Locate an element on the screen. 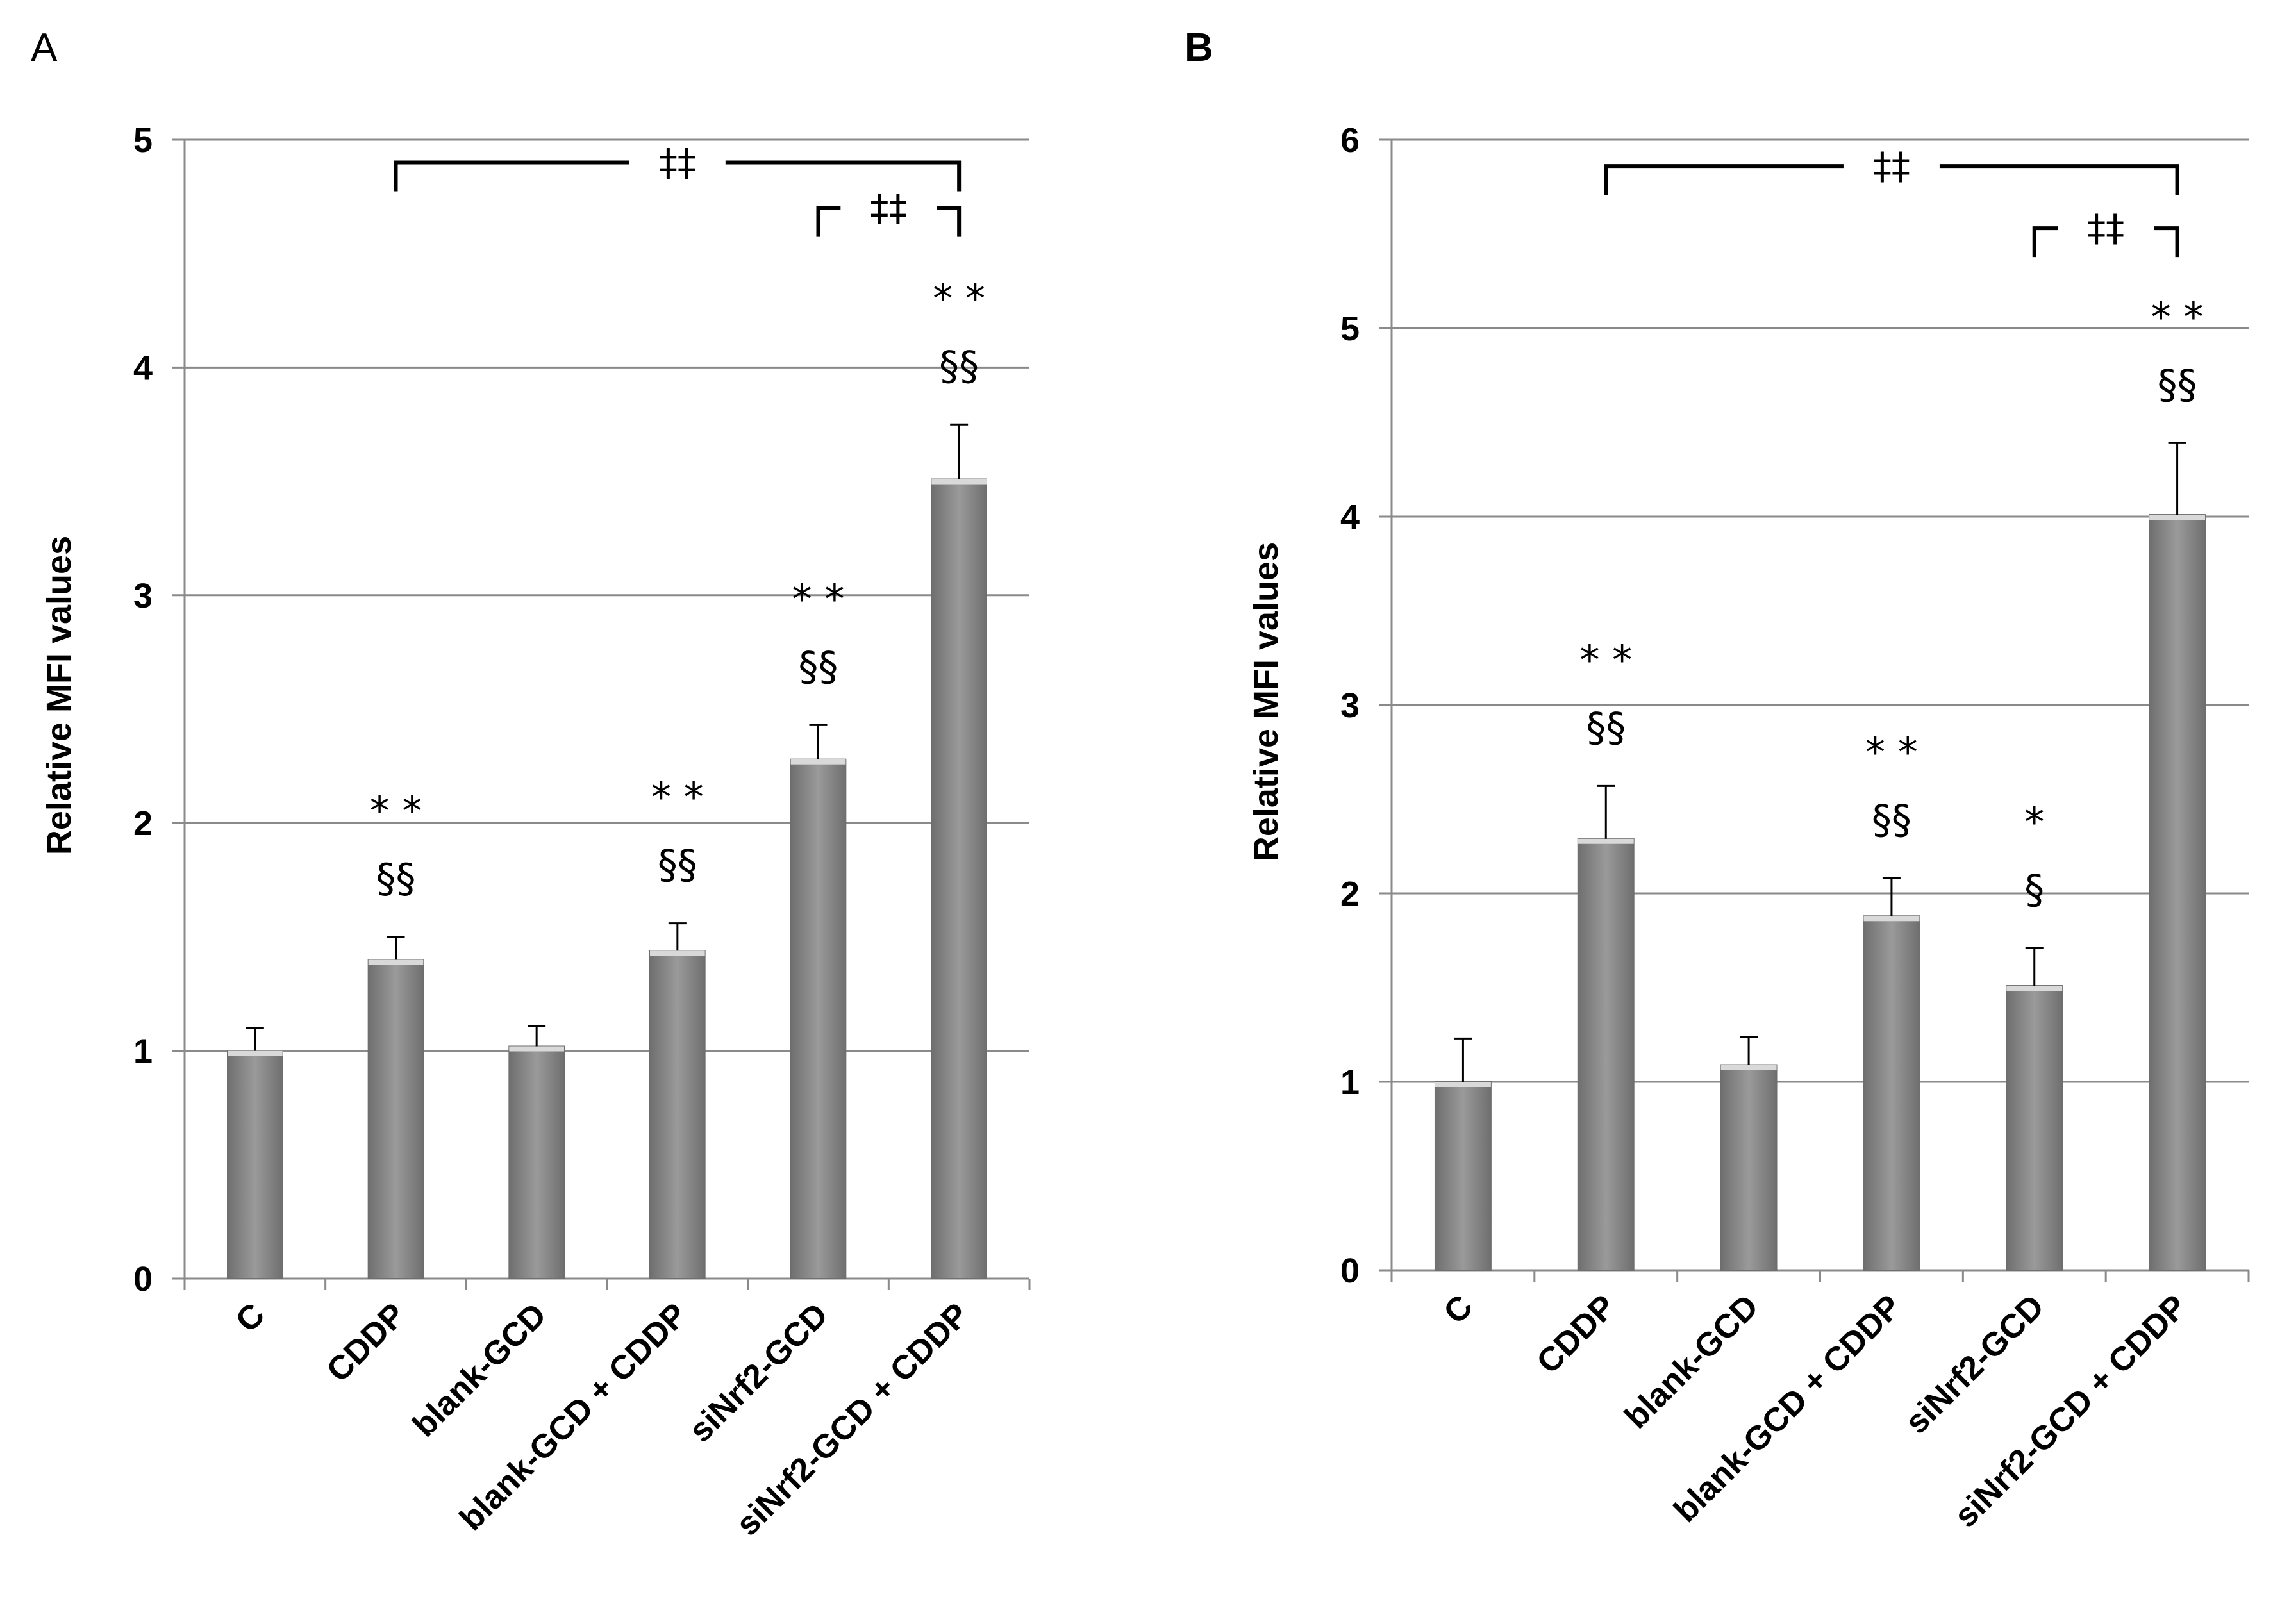 The width and height of the screenshot is (2273, 1624). panel-b-label: B is located at coordinates (1199, 48).